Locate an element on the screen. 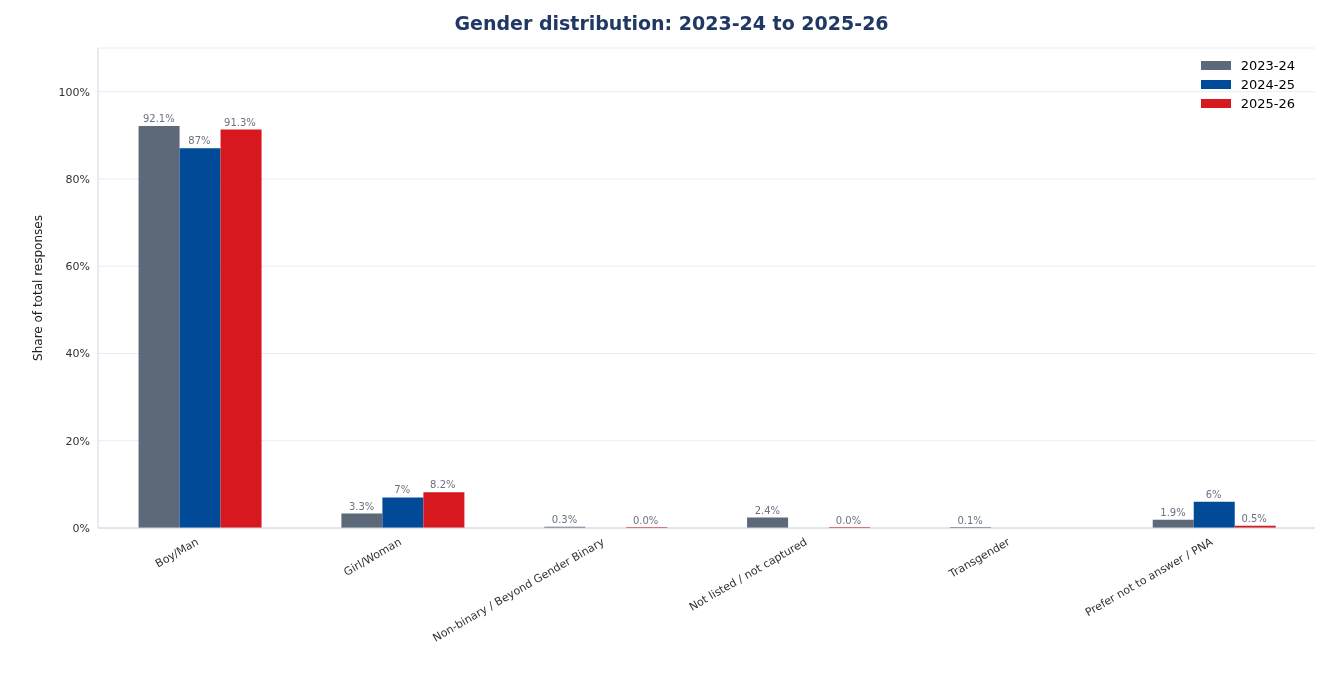 Image resolution: width=1343 pixels, height=688 pixels. data-label: 2.4% is located at coordinates (767, 510).